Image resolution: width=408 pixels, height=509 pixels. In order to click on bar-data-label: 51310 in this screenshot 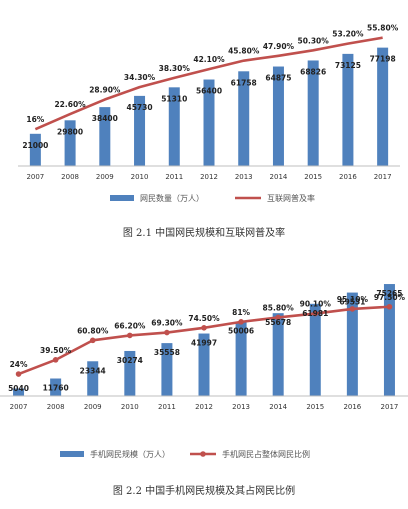, I will do `click(174, 98)`.